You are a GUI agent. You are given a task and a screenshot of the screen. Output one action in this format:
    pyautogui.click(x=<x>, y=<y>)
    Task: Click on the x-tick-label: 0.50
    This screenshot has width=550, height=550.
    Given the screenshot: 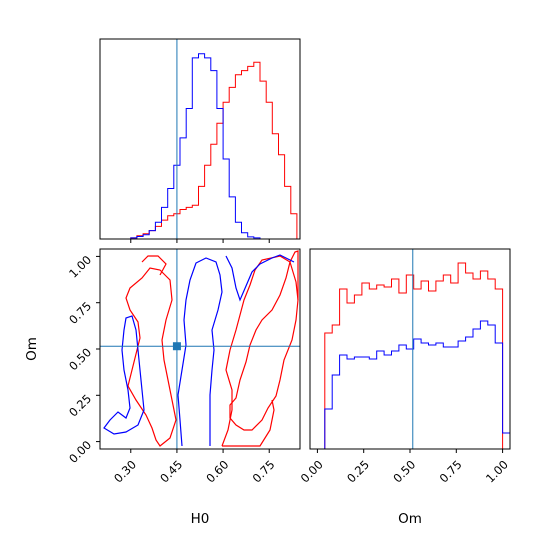 What is the action you would take?
    pyautogui.click(x=404, y=471)
    